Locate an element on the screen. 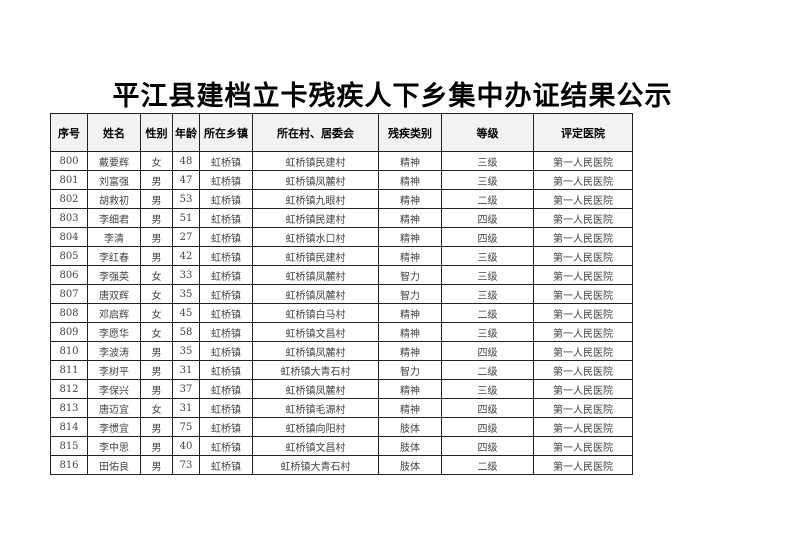 Image resolution: width=785 pixels, height=555 pixels. table-row: 800 戴要辉女 48 虹桥镇 虹桥镇民建村 精神 三级 第一人民医院 is located at coordinates (341, 161).